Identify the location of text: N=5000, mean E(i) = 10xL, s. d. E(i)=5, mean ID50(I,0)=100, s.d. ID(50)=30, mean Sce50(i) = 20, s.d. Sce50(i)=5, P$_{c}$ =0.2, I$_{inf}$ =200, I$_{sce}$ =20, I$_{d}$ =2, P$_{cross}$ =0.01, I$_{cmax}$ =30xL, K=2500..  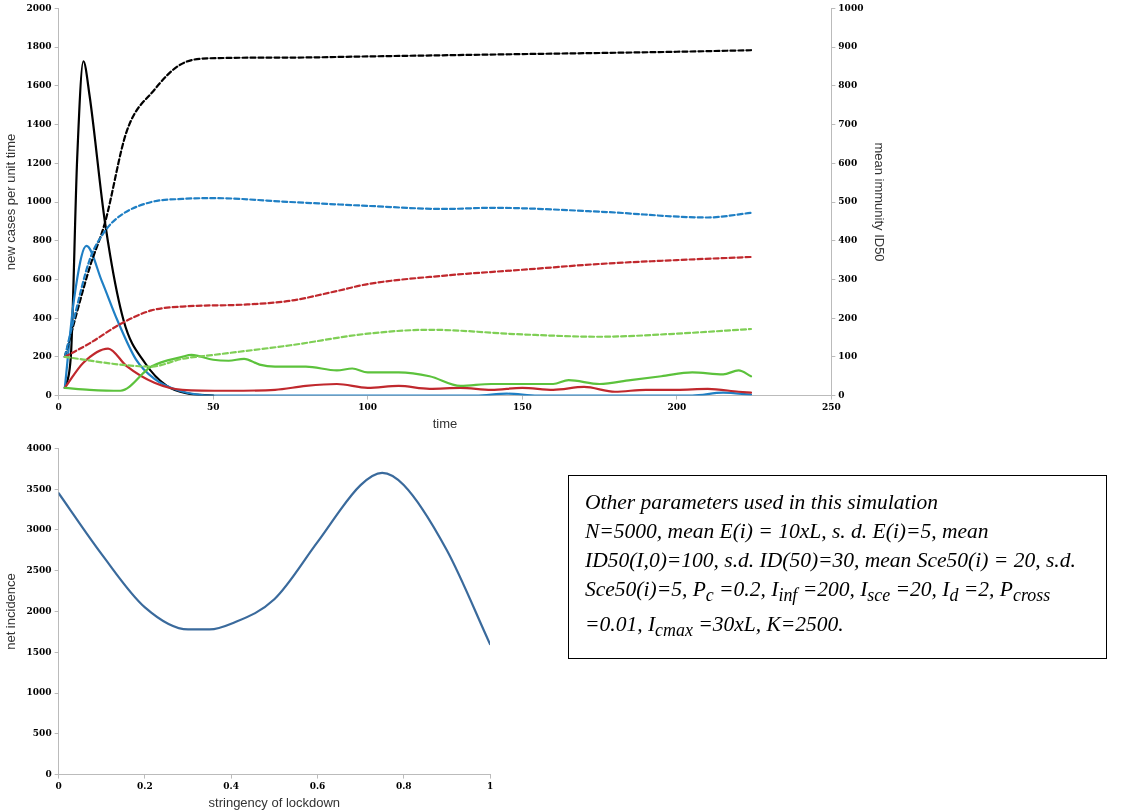
(830, 580).